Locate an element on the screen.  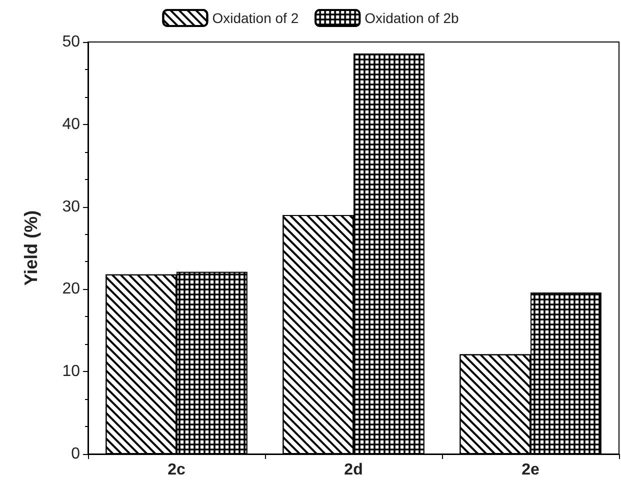
y-tick-label: 20 is located at coordinates (71, 289).